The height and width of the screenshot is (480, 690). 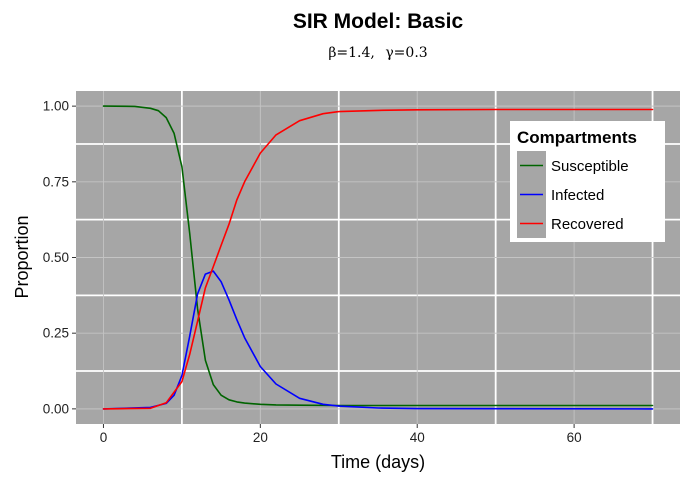 I want to click on y-tick-label: 0.50, so click(x=56, y=257).